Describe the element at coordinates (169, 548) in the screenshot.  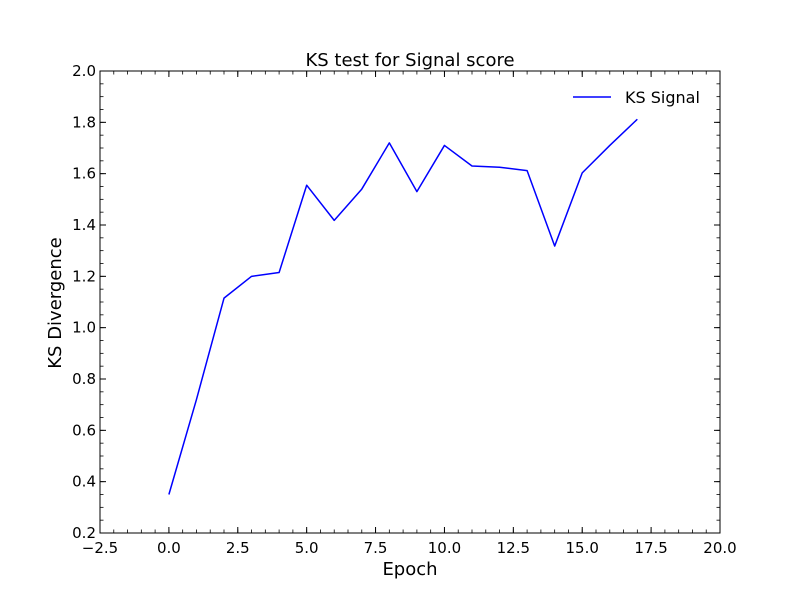
I see `x-tick-label: 0.0` at that location.